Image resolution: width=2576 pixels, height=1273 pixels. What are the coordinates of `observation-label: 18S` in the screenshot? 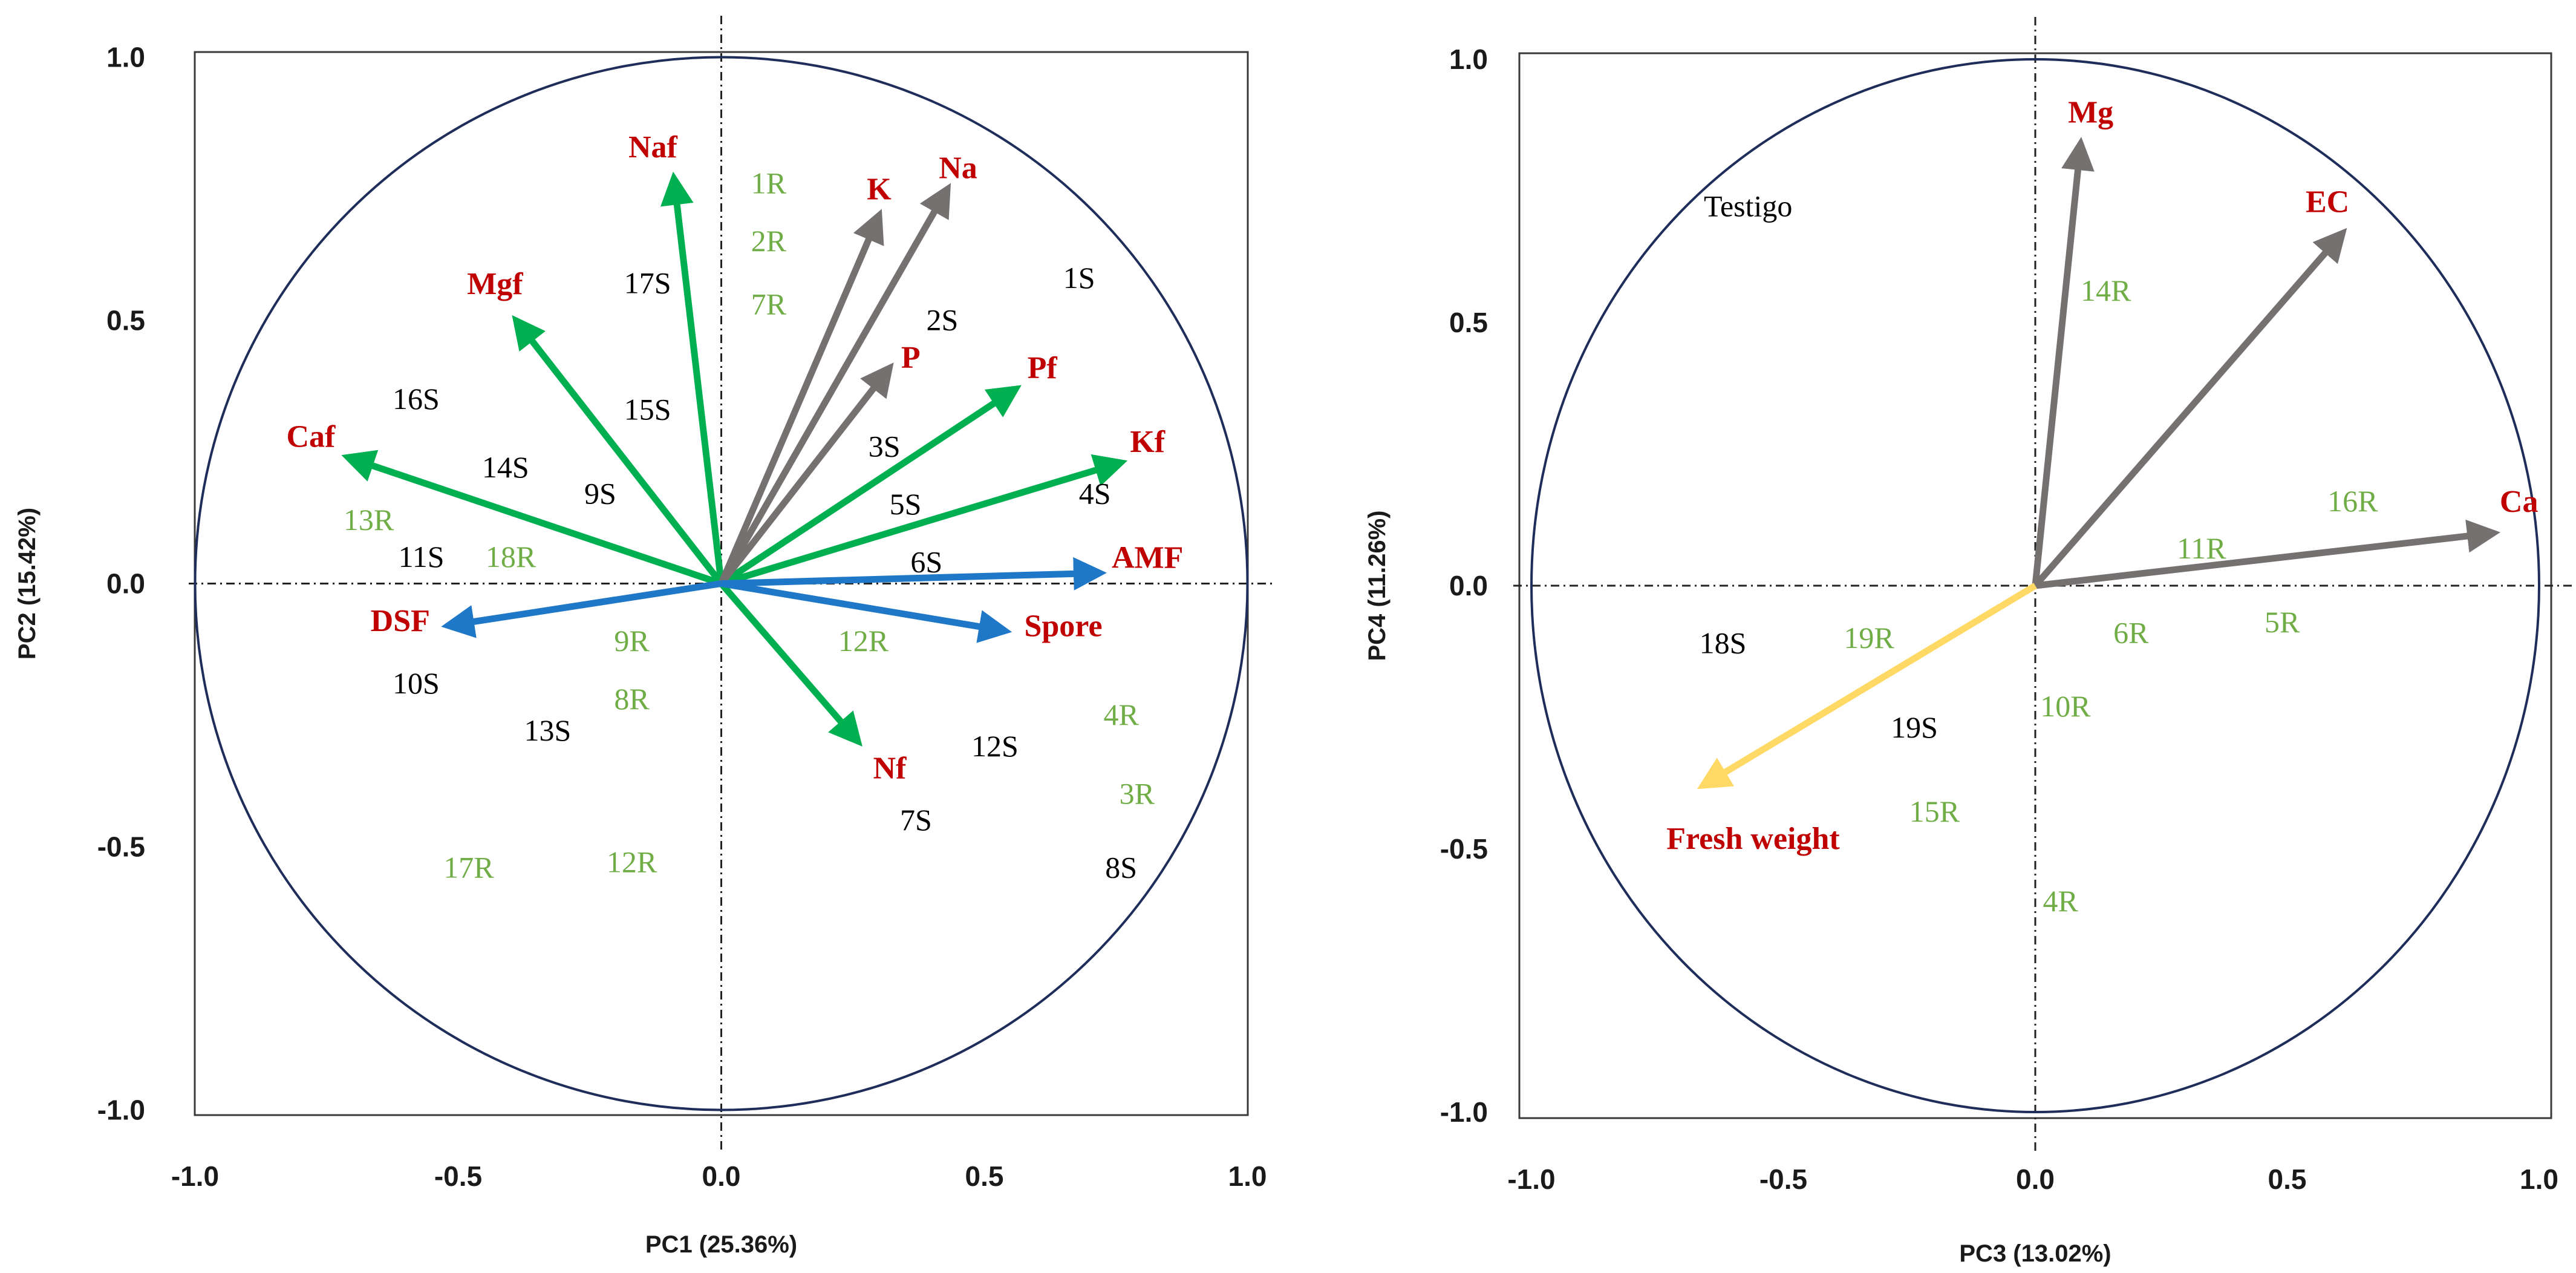 It's located at (1723, 643).